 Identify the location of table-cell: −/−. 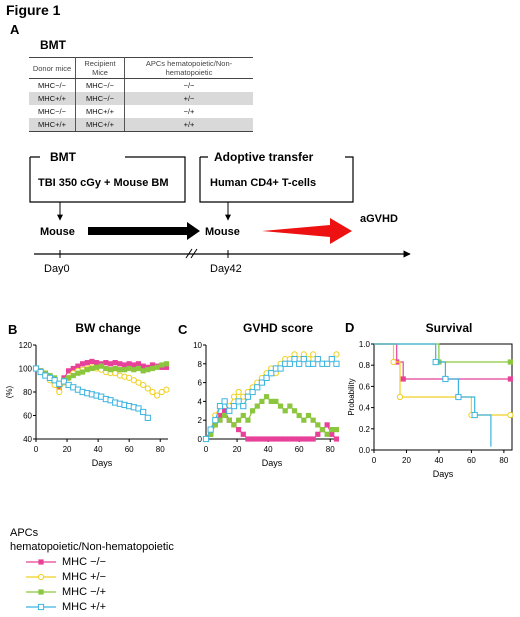
(188, 85).